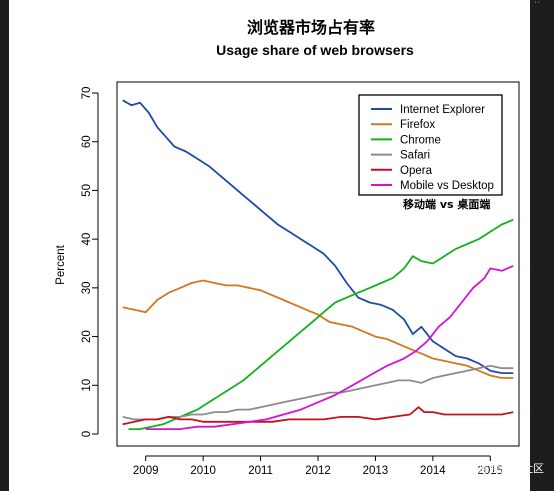  What do you see at coordinates (87, 93) in the screenshot?
I see `y-tick-label: 70` at bounding box center [87, 93].